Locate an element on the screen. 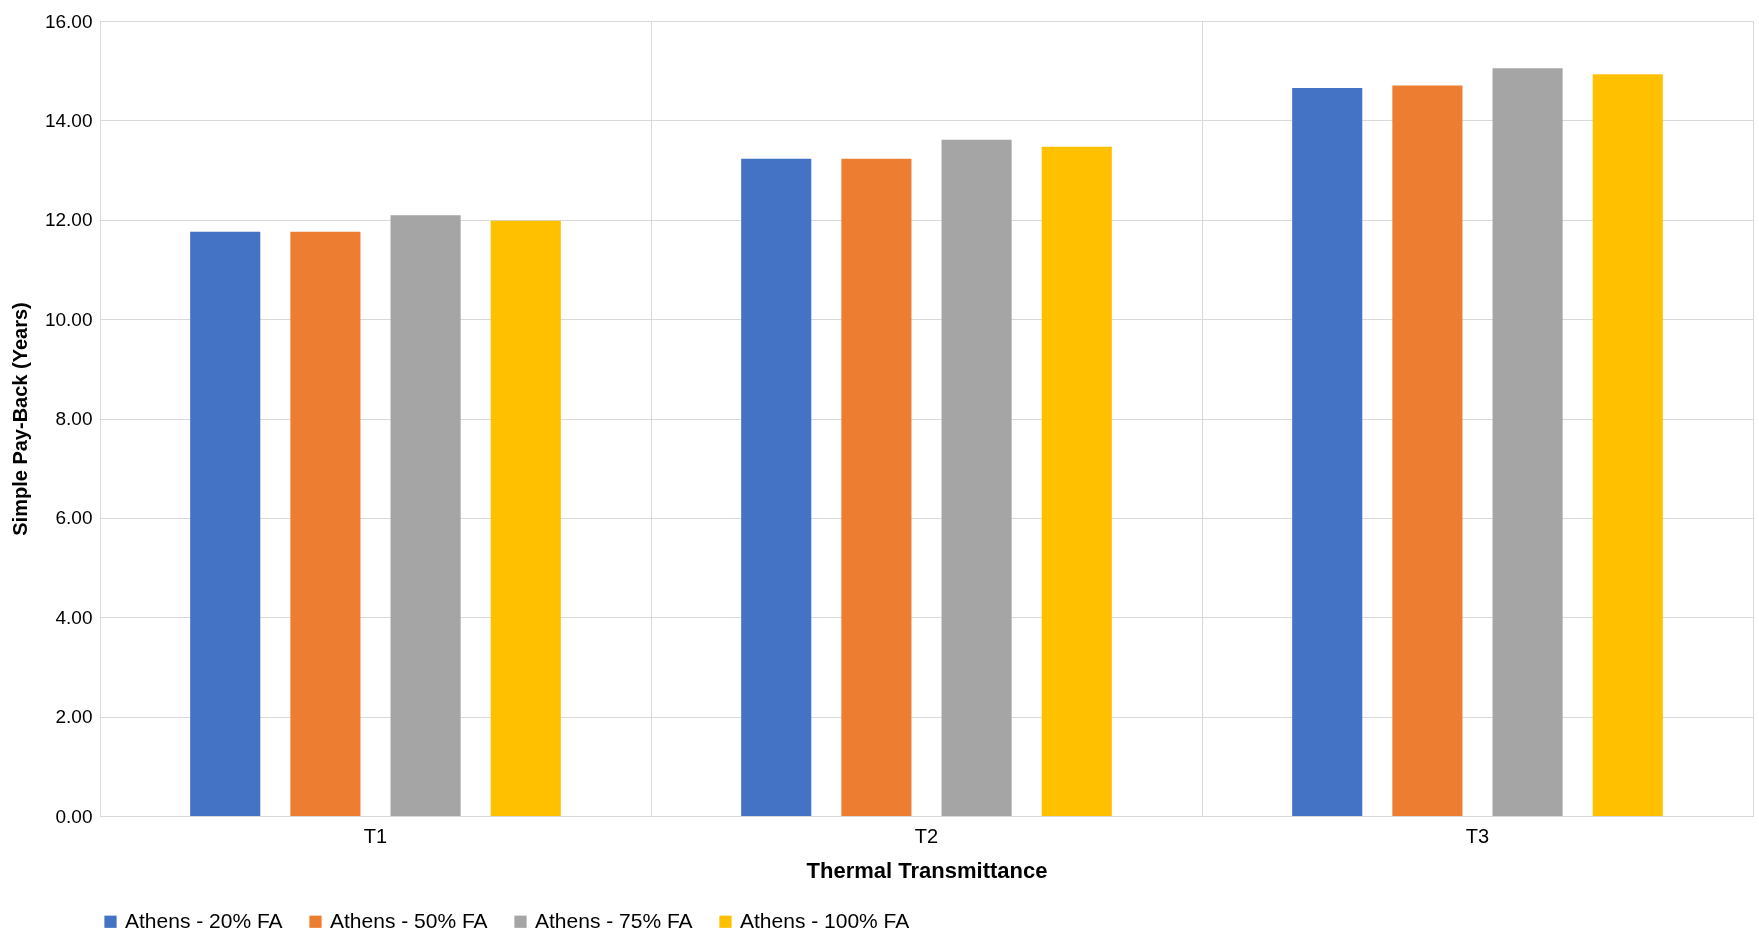 The height and width of the screenshot is (940, 1759). y-tick-label: 16.00 is located at coordinates (68, 21).